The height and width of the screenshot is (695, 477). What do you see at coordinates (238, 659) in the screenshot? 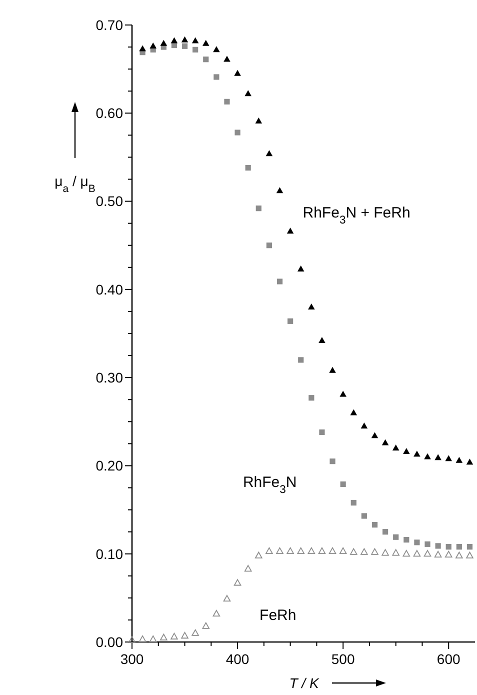
I see `x-tick-label: 400` at bounding box center [238, 659].